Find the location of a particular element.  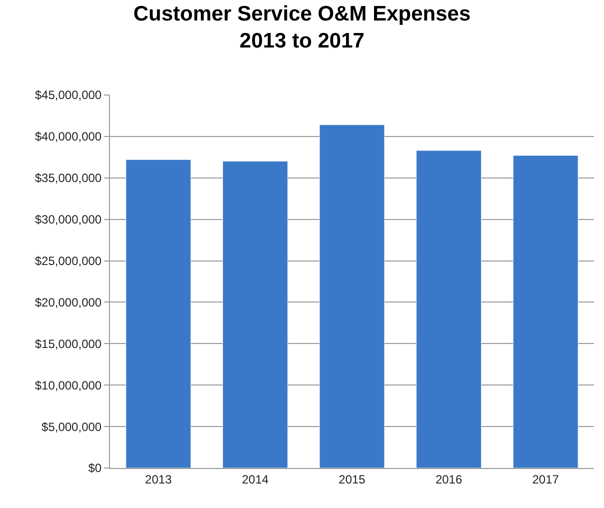

y-tick-label: $25,000,000 is located at coordinates (68, 261).